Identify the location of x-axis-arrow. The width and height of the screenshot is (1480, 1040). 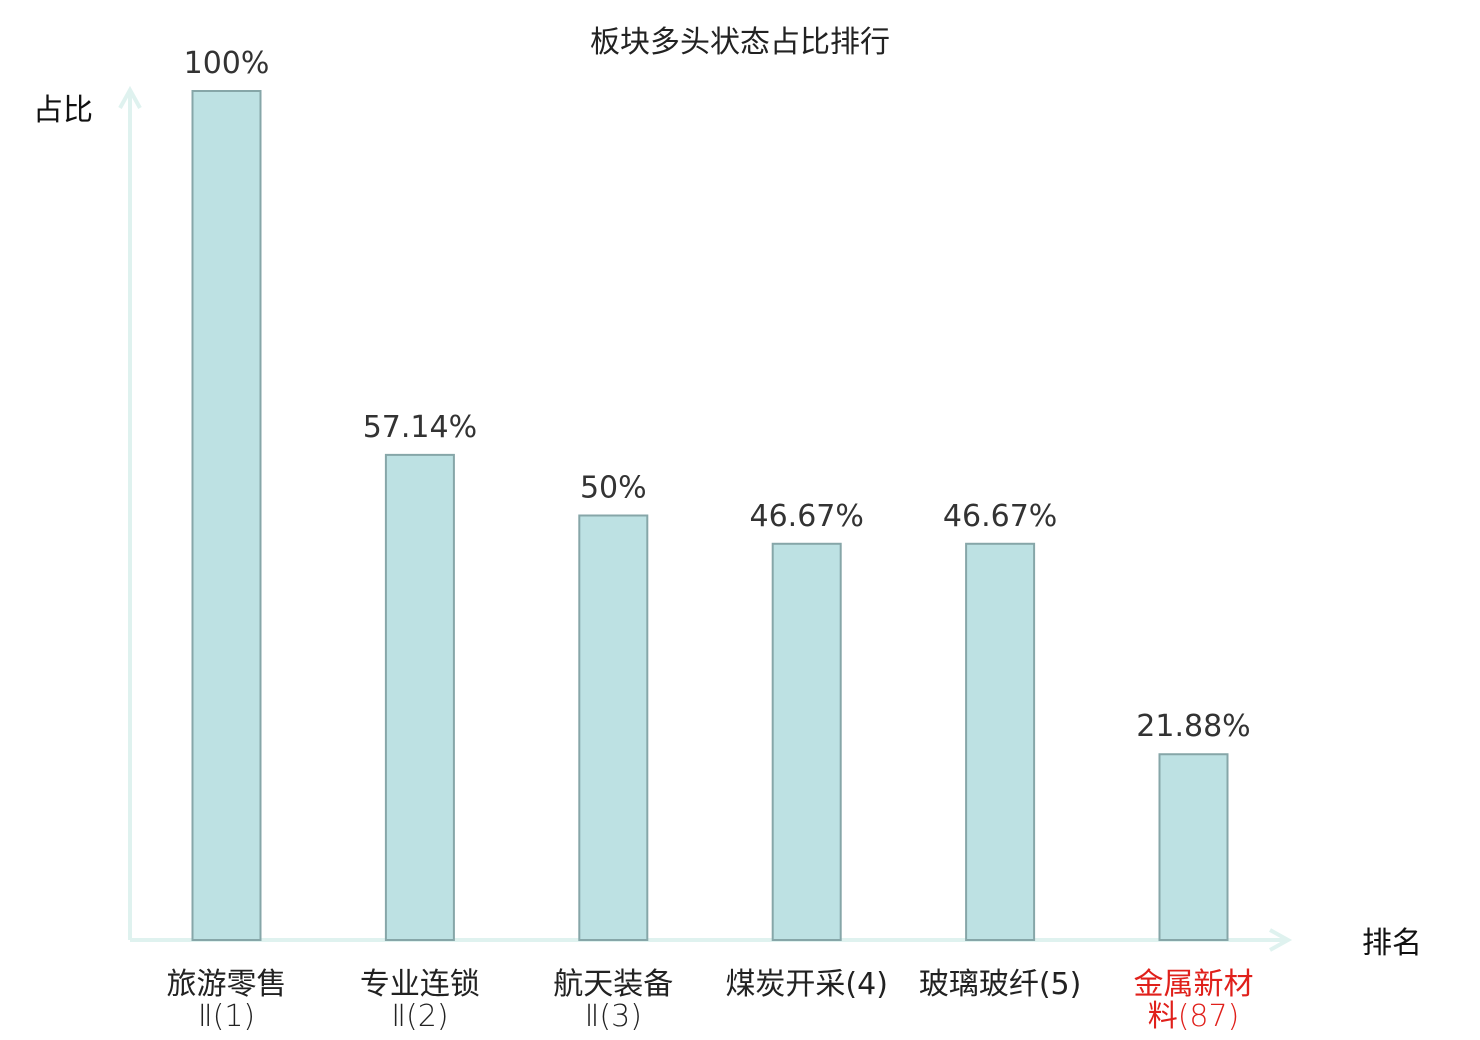
(1281, 940).